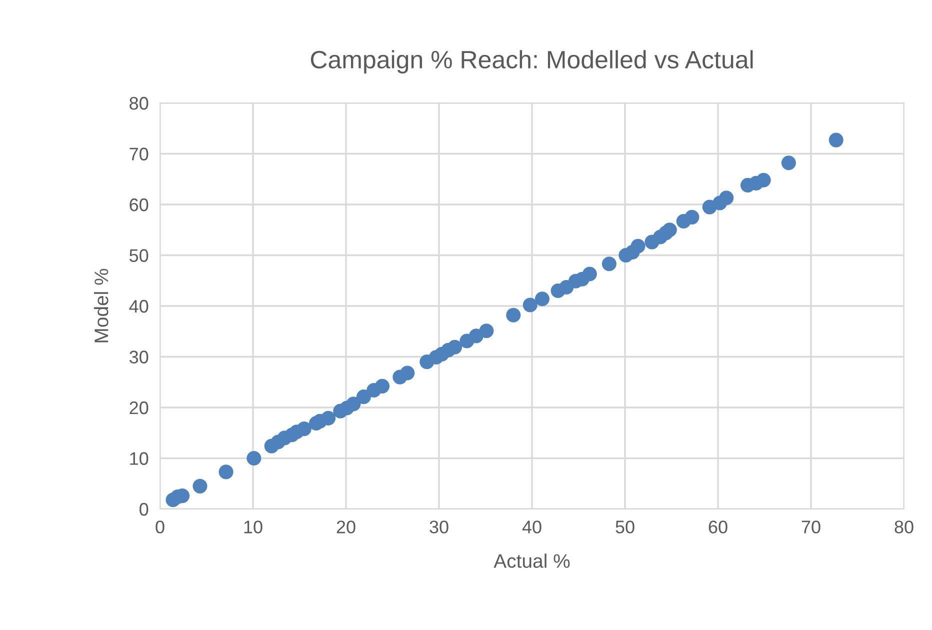 Image resolution: width=932 pixels, height=630 pixels. What do you see at coordinates (811, 527) in the screenshot?
I see `x-tick-label: 70` at bounding box center [811, 527].